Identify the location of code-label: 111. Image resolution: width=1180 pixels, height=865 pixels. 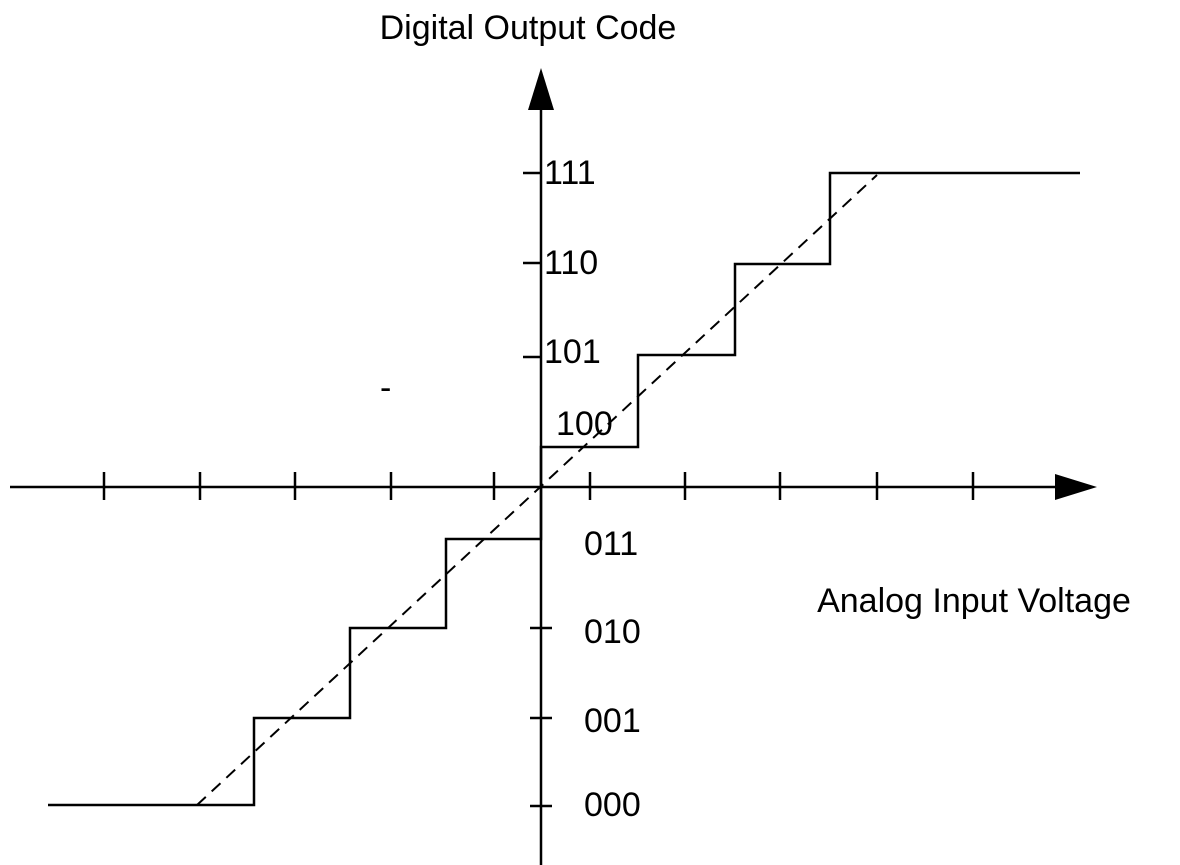
(570, 173).